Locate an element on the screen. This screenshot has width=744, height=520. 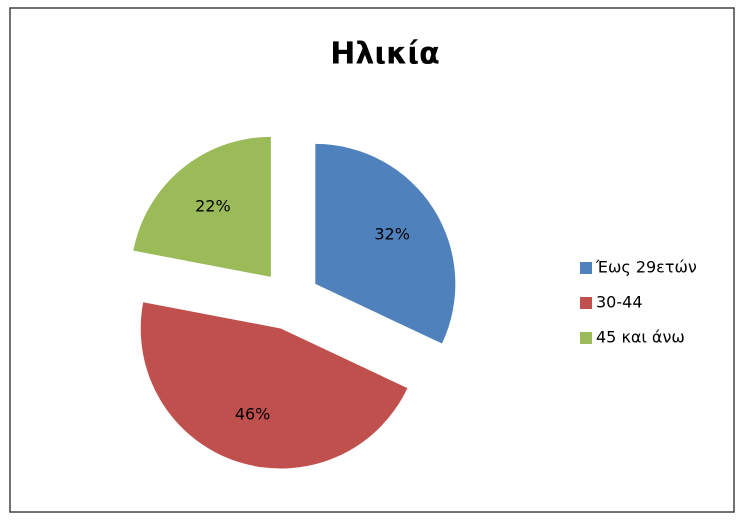
legend-label: 45 και άνω is located at coordinates (640, 337).